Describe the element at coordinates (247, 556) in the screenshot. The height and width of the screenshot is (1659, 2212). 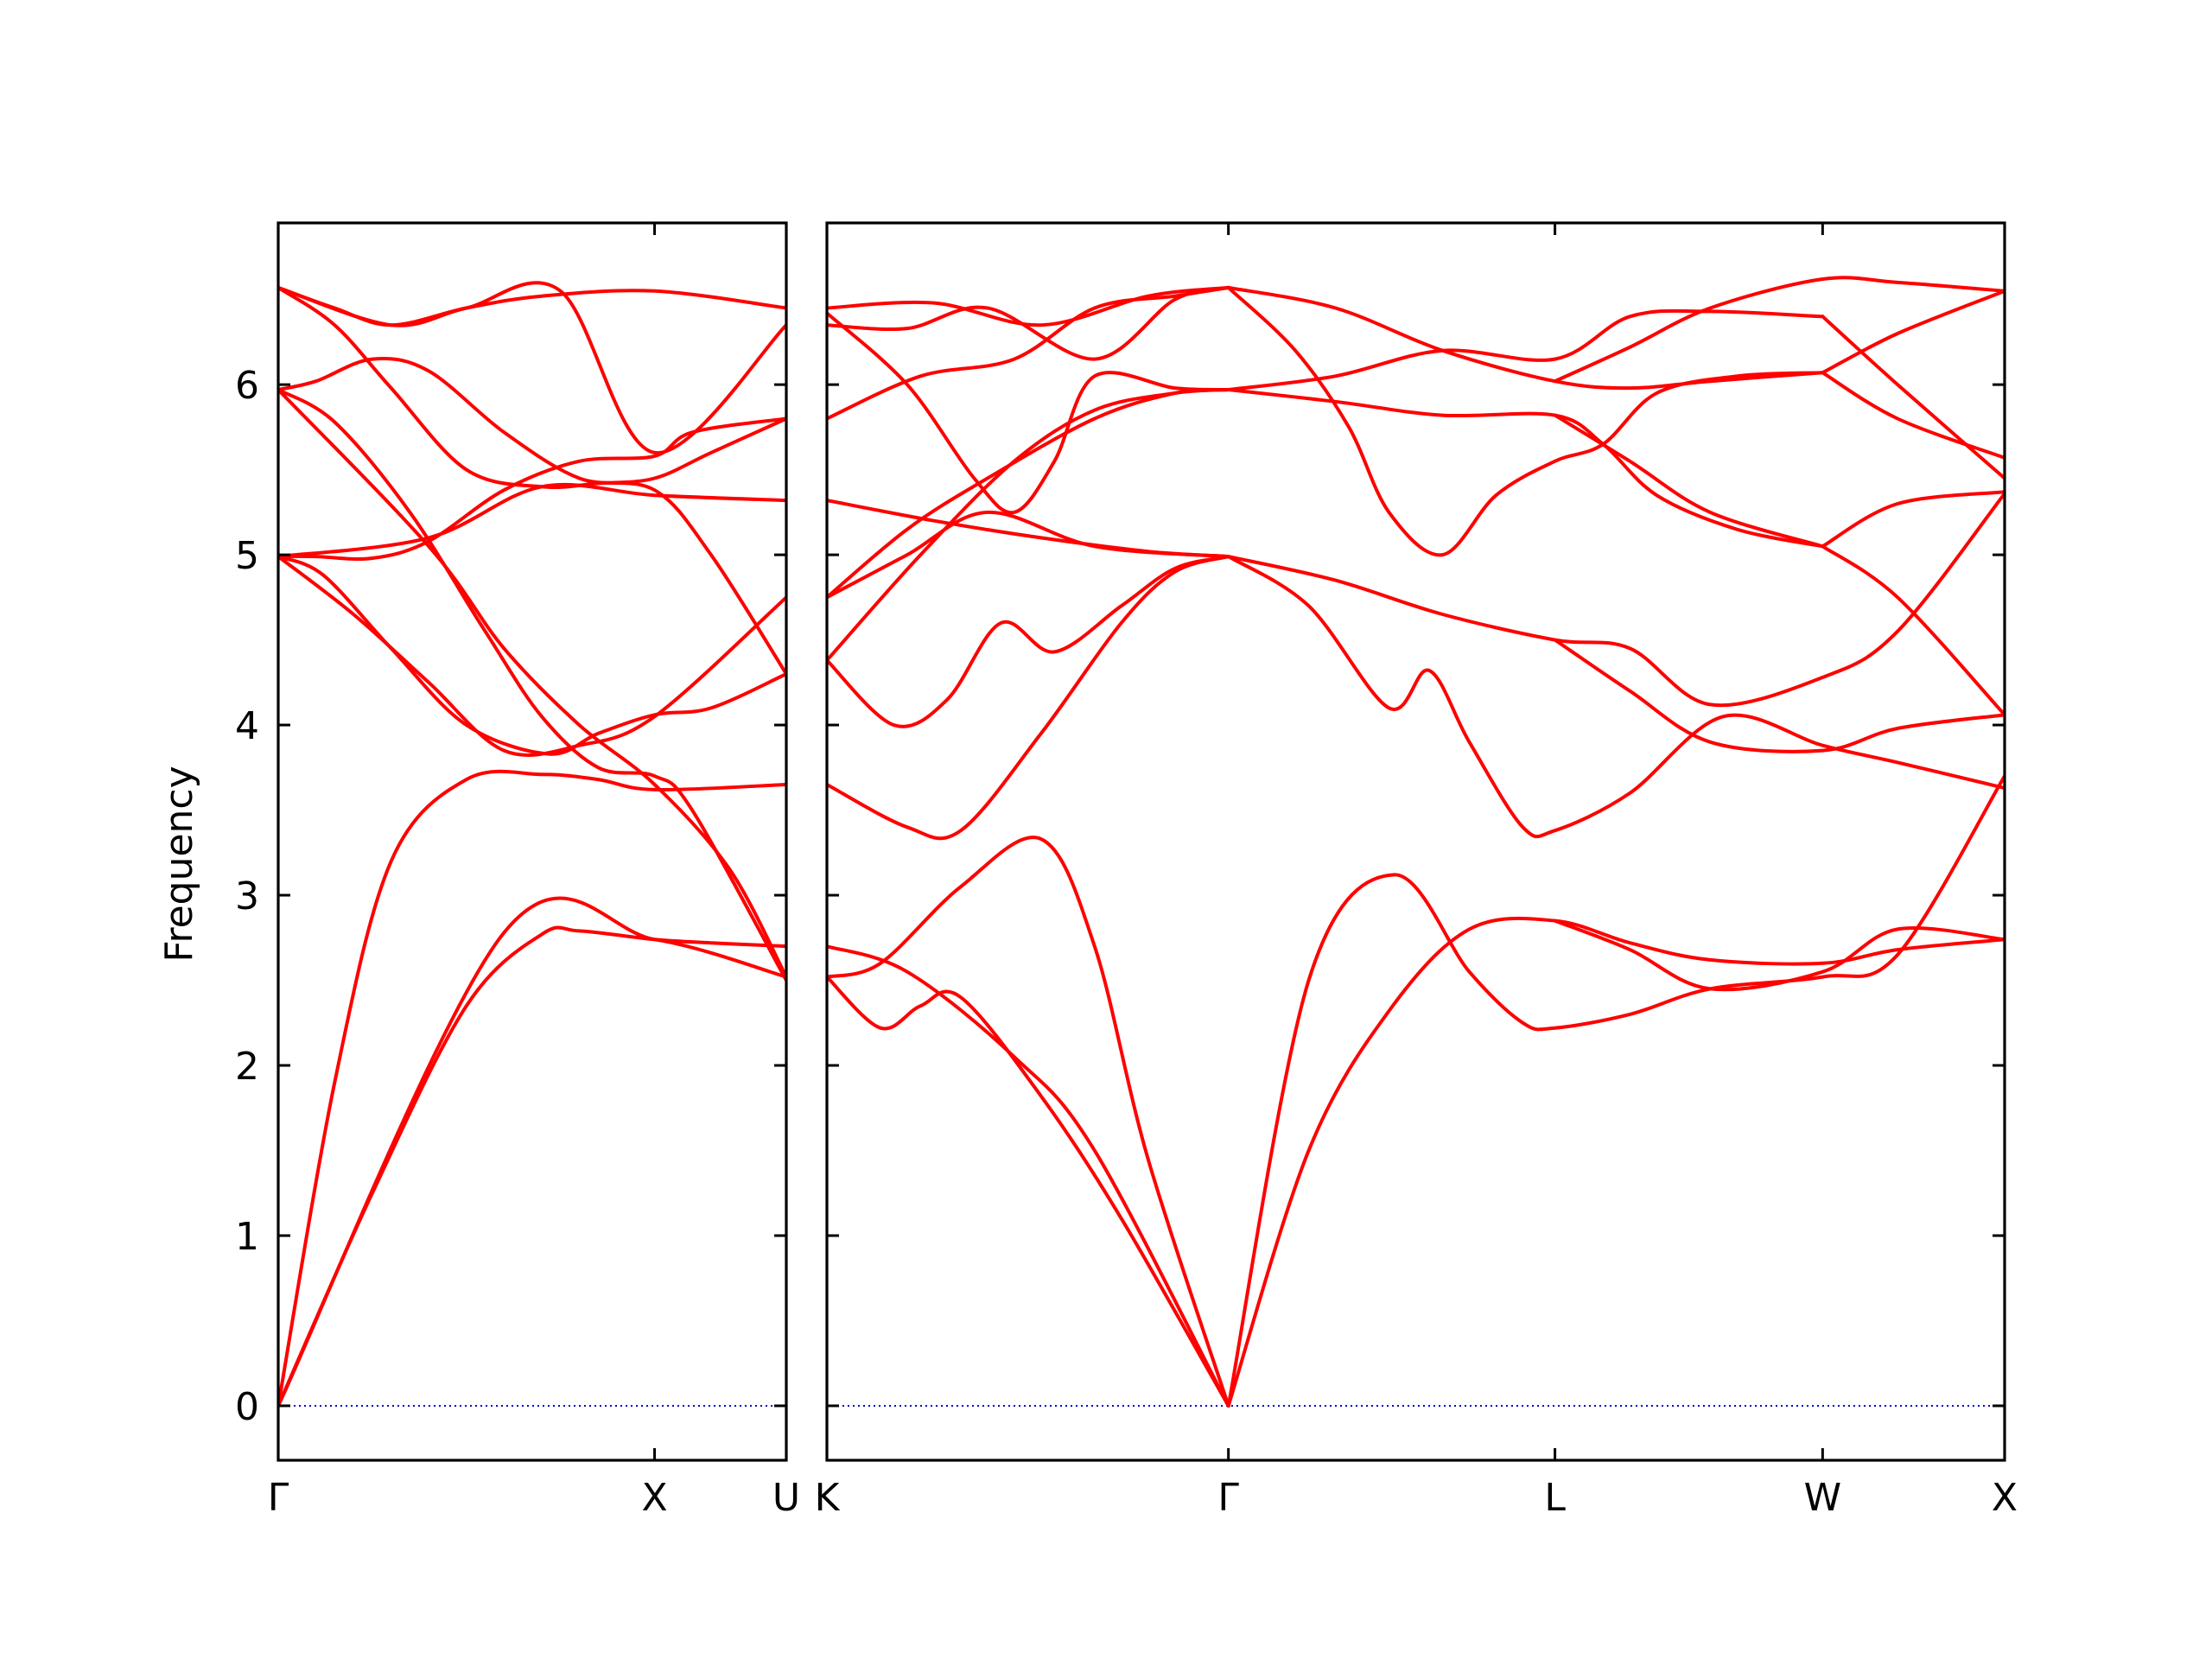
I see `y-tick-label: 5` at that location.